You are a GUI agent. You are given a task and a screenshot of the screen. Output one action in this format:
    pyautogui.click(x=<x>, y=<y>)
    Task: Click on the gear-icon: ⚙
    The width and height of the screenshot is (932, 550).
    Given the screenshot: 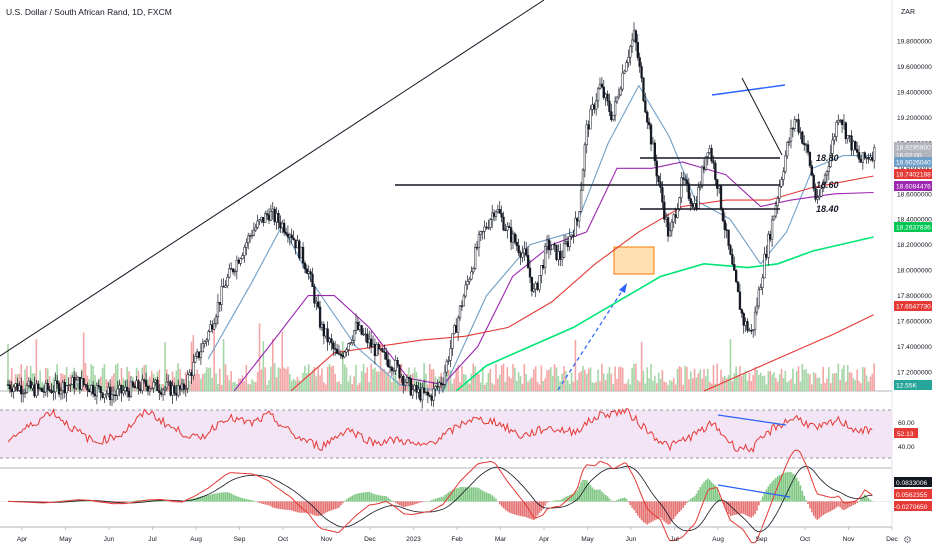 What is the action you would take?
    pyautogui.click(x=907, y=540)
    